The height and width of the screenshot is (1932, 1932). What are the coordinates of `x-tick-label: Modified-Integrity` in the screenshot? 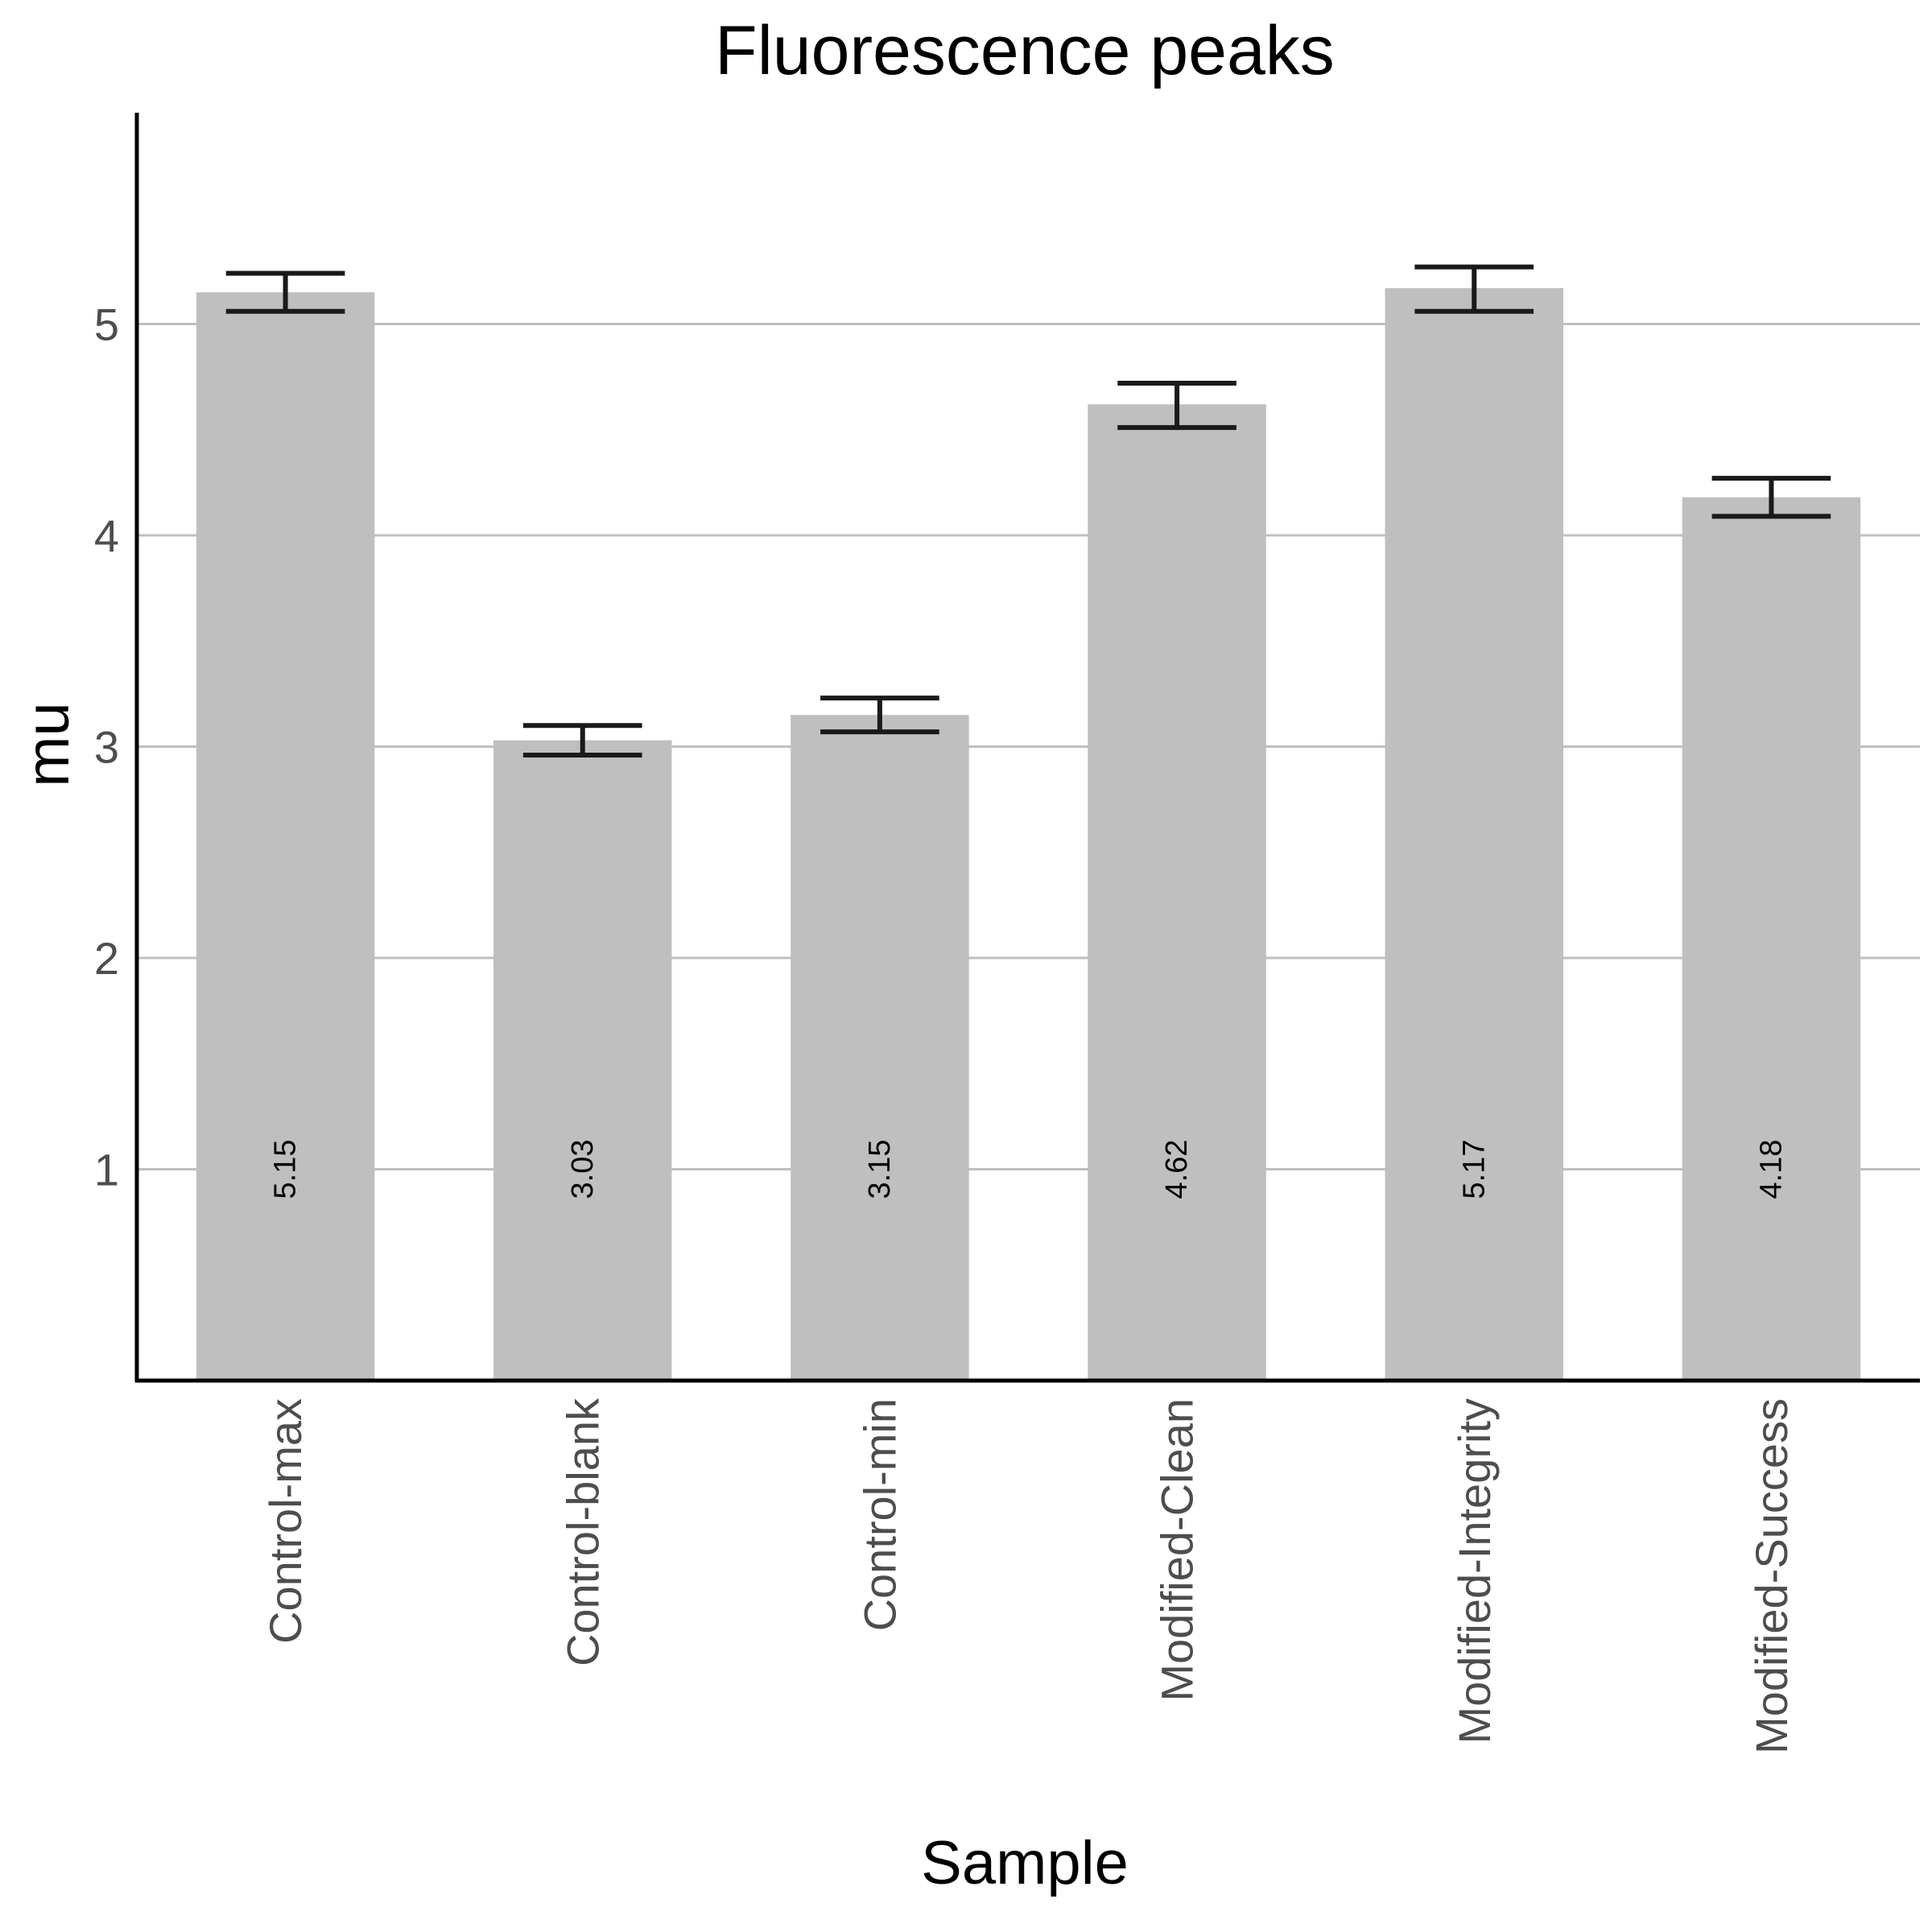 It's located at (1474, 1571).